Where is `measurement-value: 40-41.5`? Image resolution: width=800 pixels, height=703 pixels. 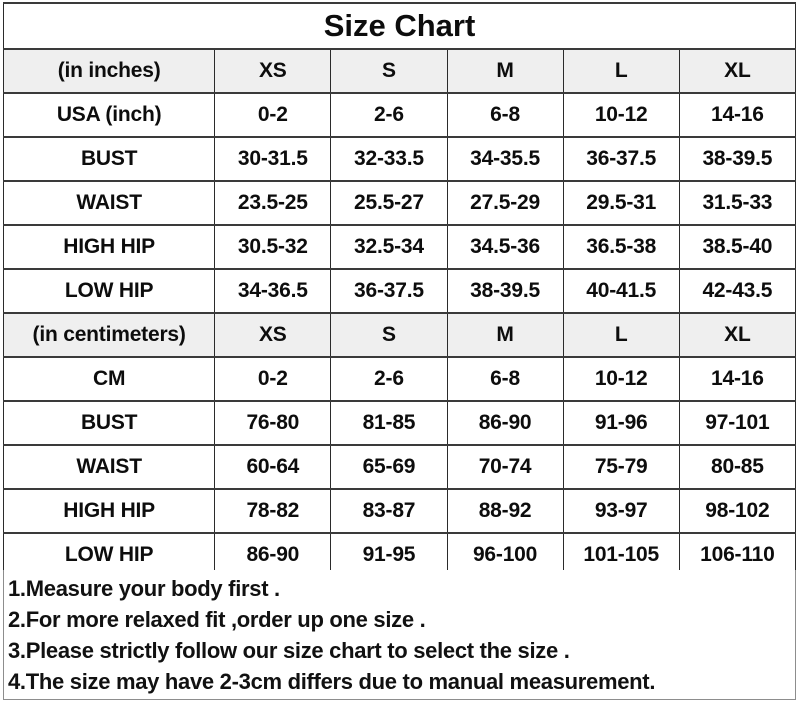 measurement-value: 40-41.5 is located at coordinates (621, 291).